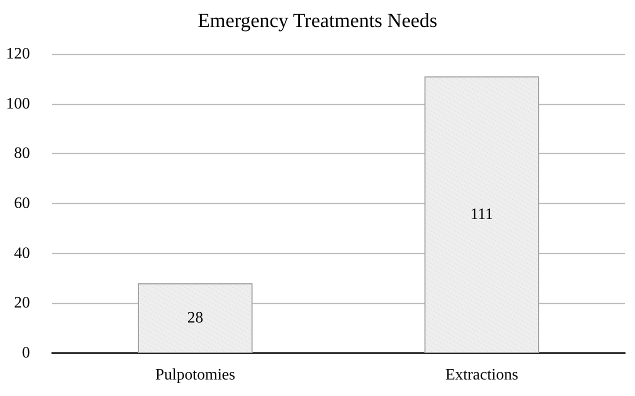 This screenshot has width=635, height=396. What do you see at coordinates (22, 303) in the screenshot?
I see `y-tick-label: 20` at bounding box center [22, 303].